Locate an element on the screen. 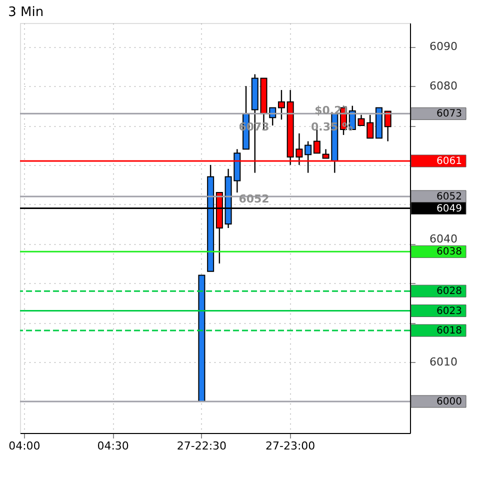 Image resolution: width=479 pixels, height=486 pixels. y-tick-label: 6080 is located at coordinates (444, 86).